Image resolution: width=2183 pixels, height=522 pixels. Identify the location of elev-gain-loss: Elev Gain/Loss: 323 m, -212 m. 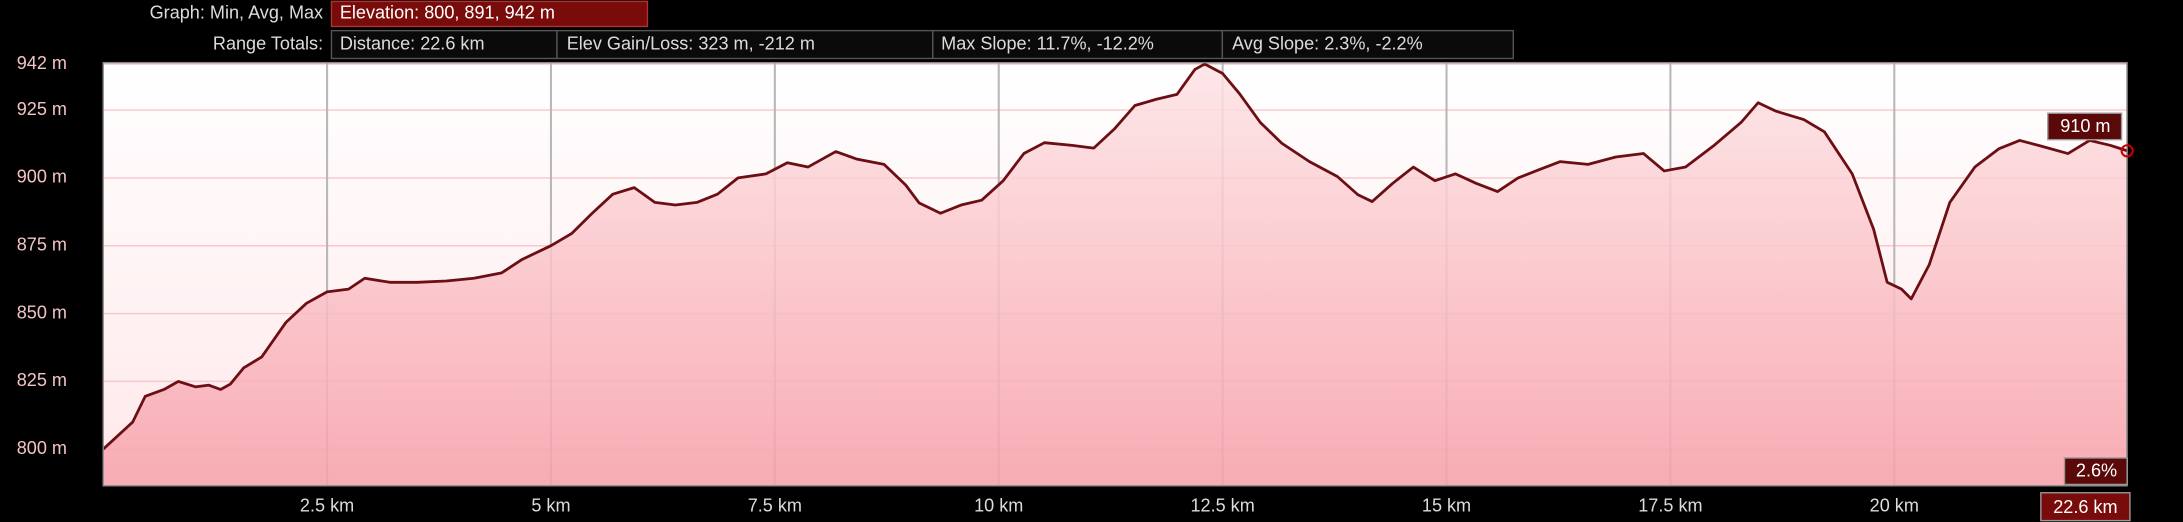
(691, 43).